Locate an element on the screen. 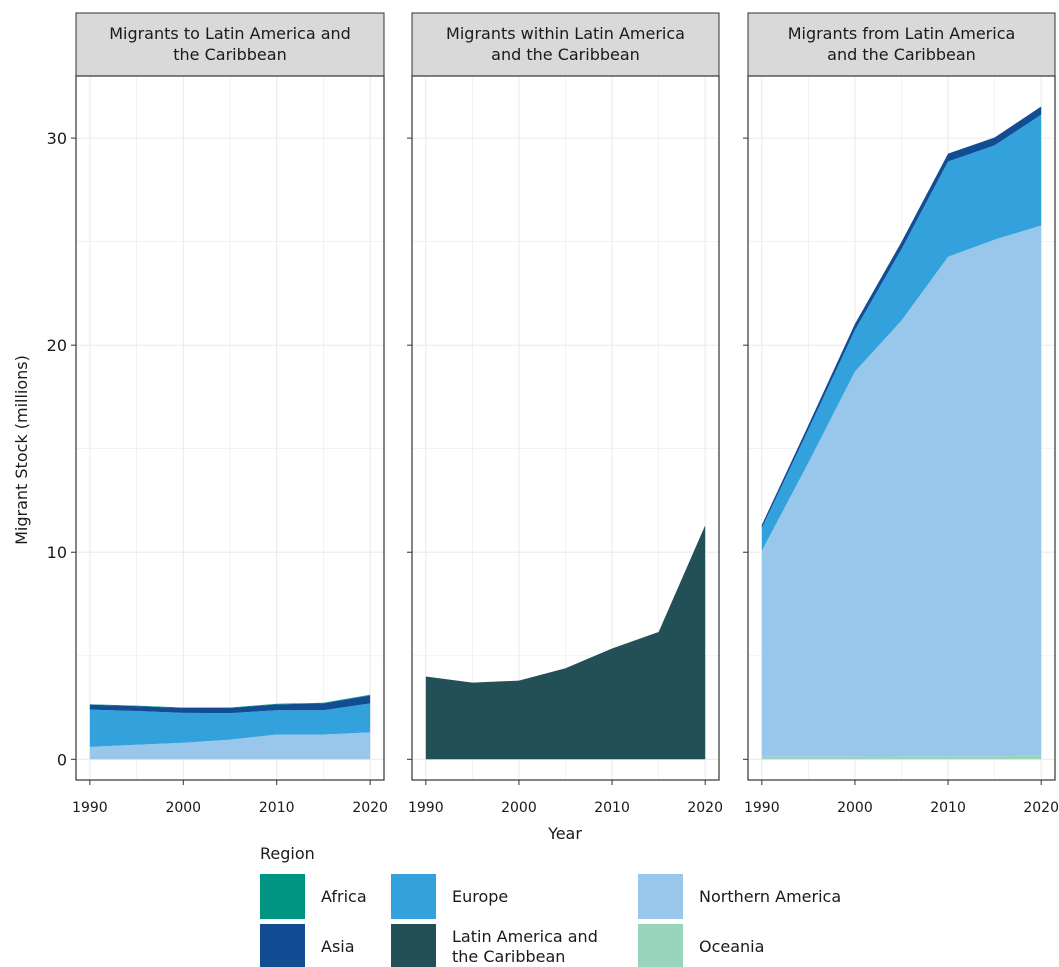 Image resolution: width=1059 pixels, height=967 pixels. legend-label: the Caribbean is located at coordinates (508, 956).